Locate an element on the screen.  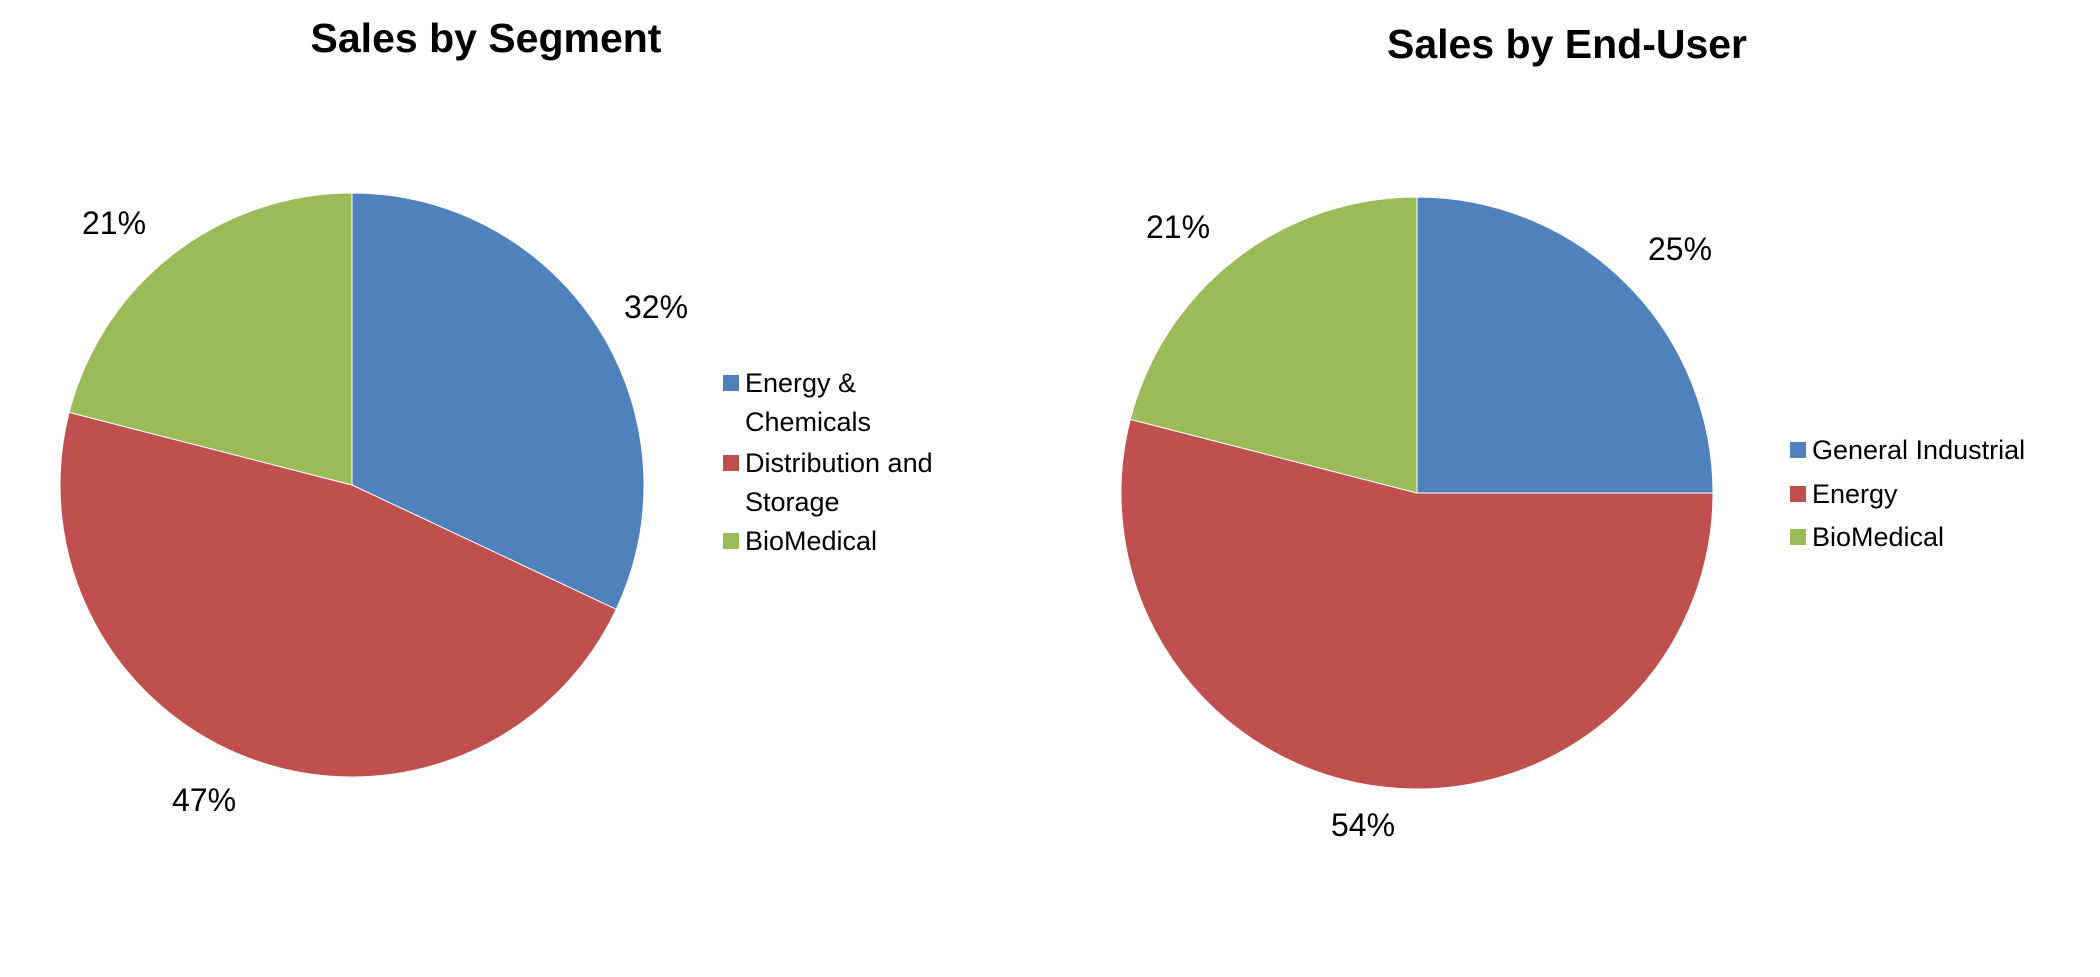
legend-label: Energy is located at coordinates (1855, 494).